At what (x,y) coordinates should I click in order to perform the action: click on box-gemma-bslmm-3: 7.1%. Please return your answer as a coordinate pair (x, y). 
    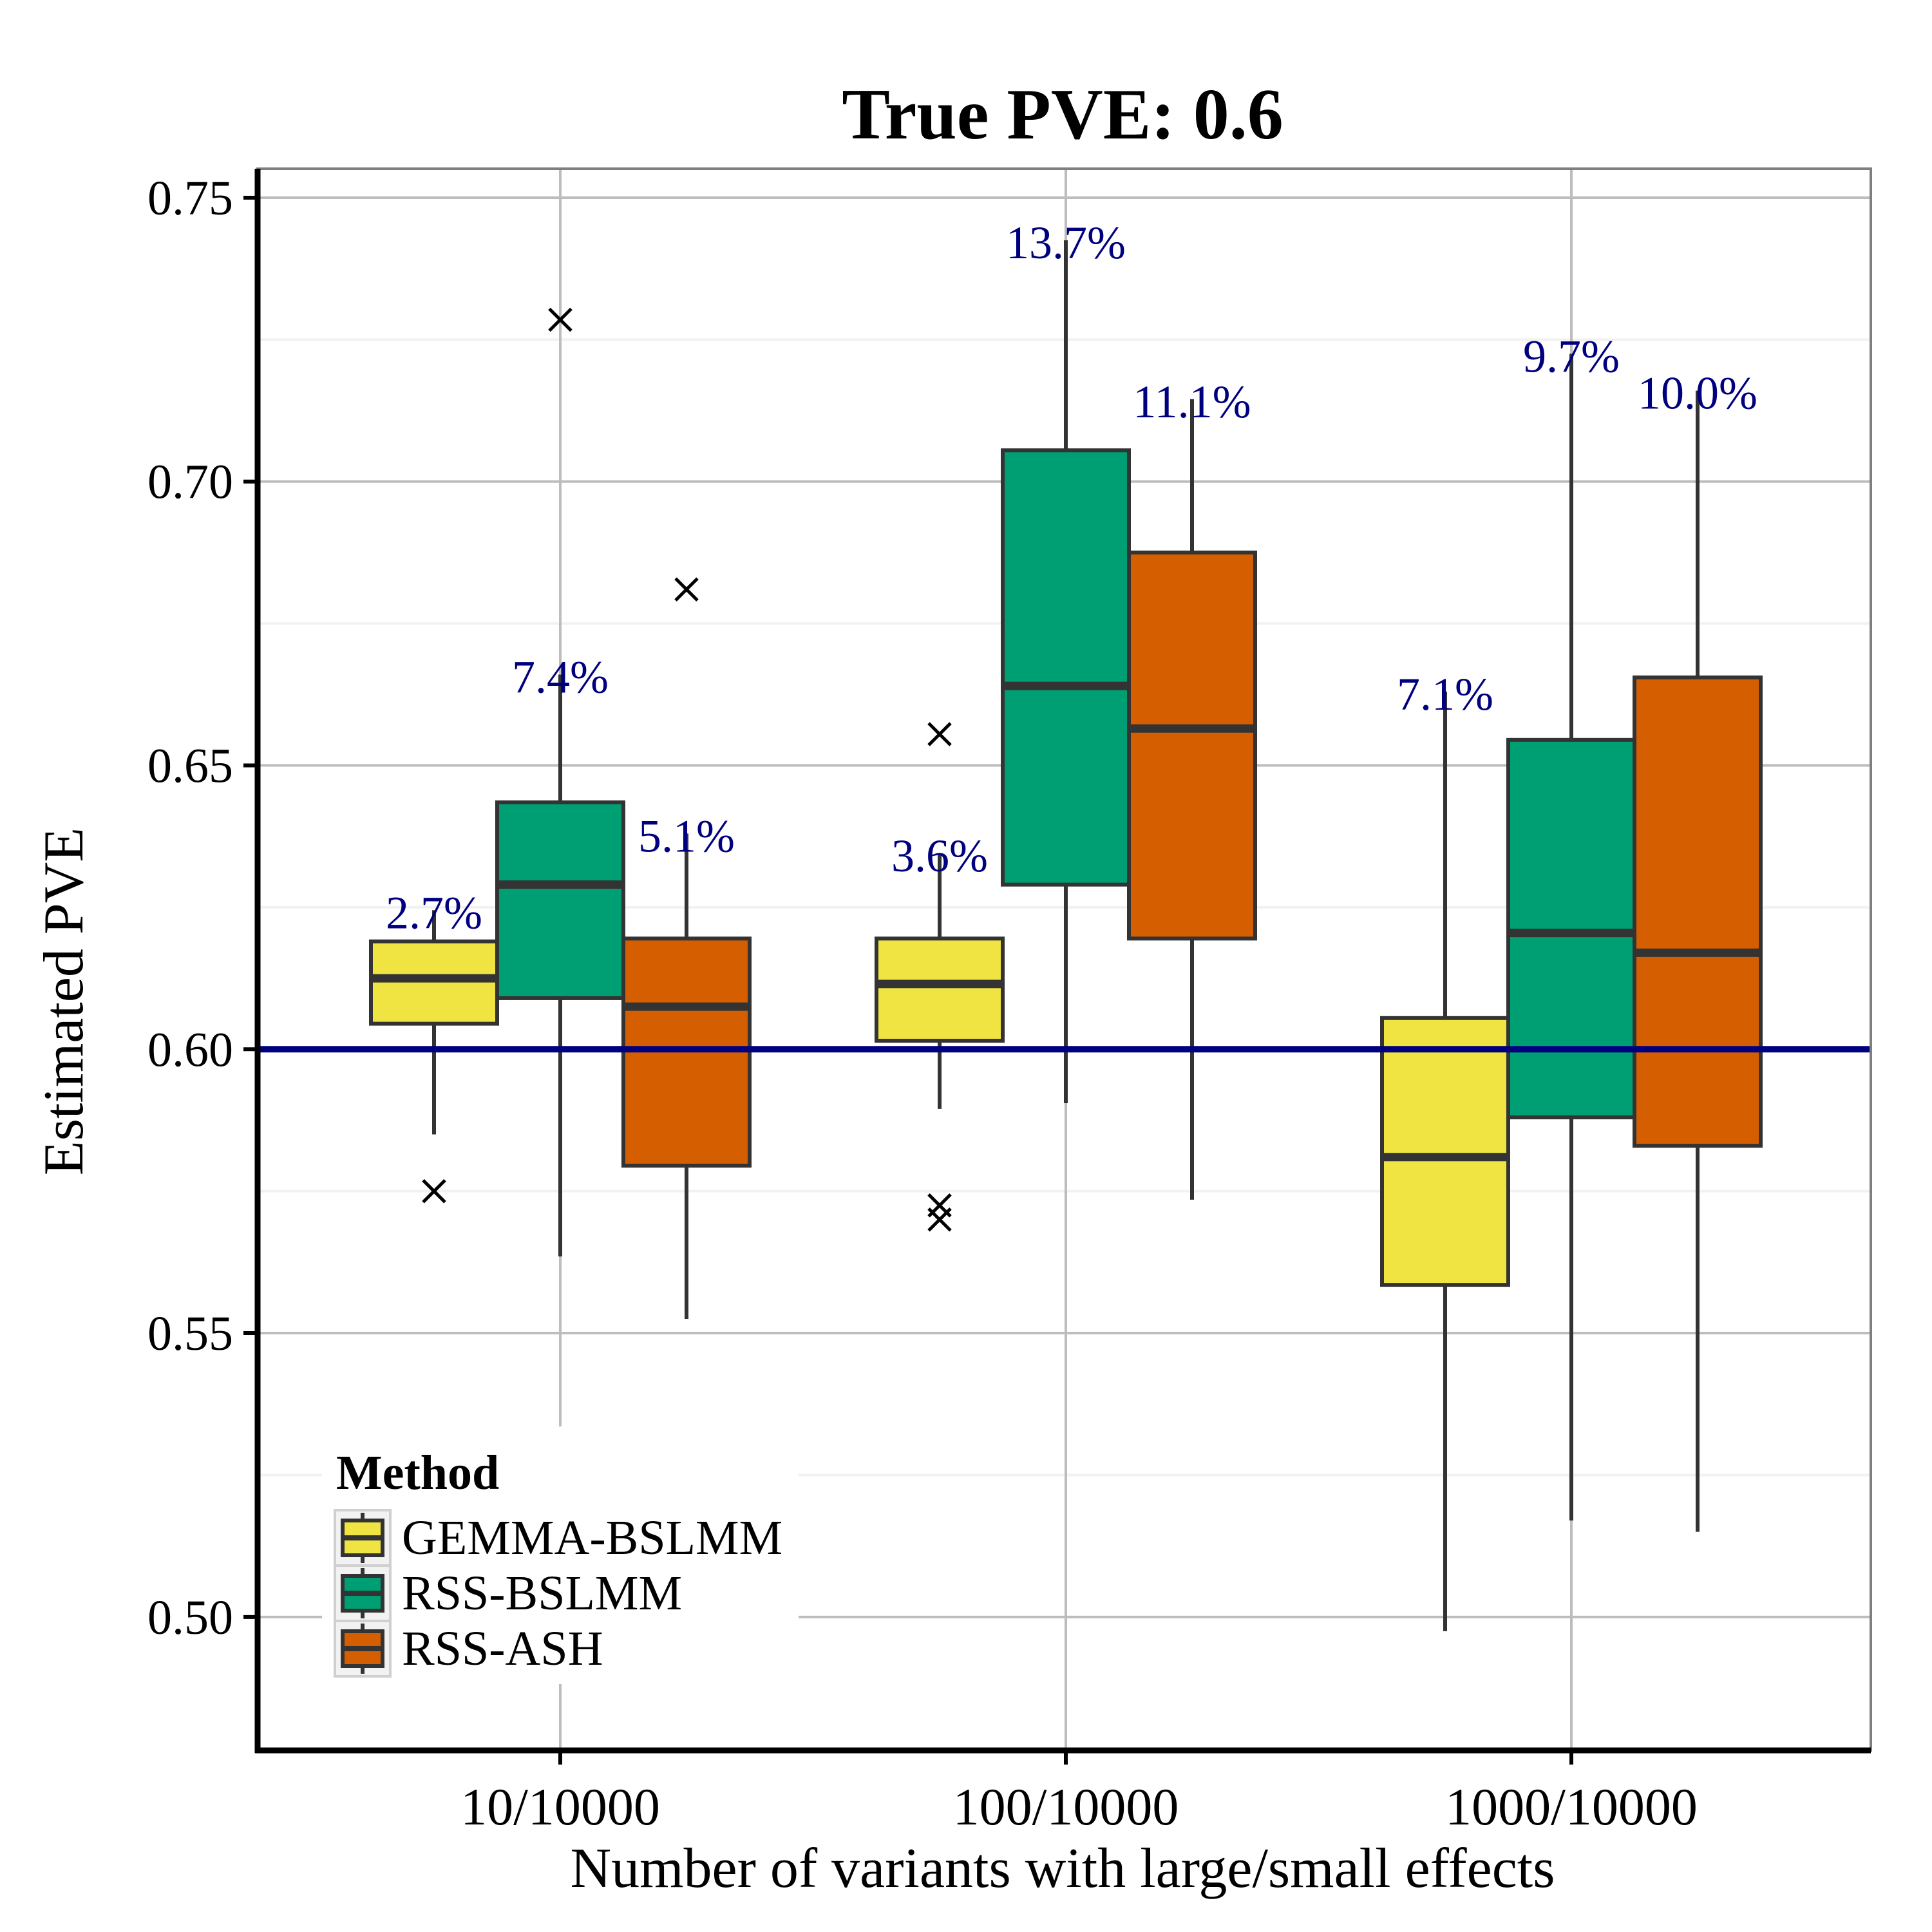
    Looking at the image, I should click on (1445, 1149).